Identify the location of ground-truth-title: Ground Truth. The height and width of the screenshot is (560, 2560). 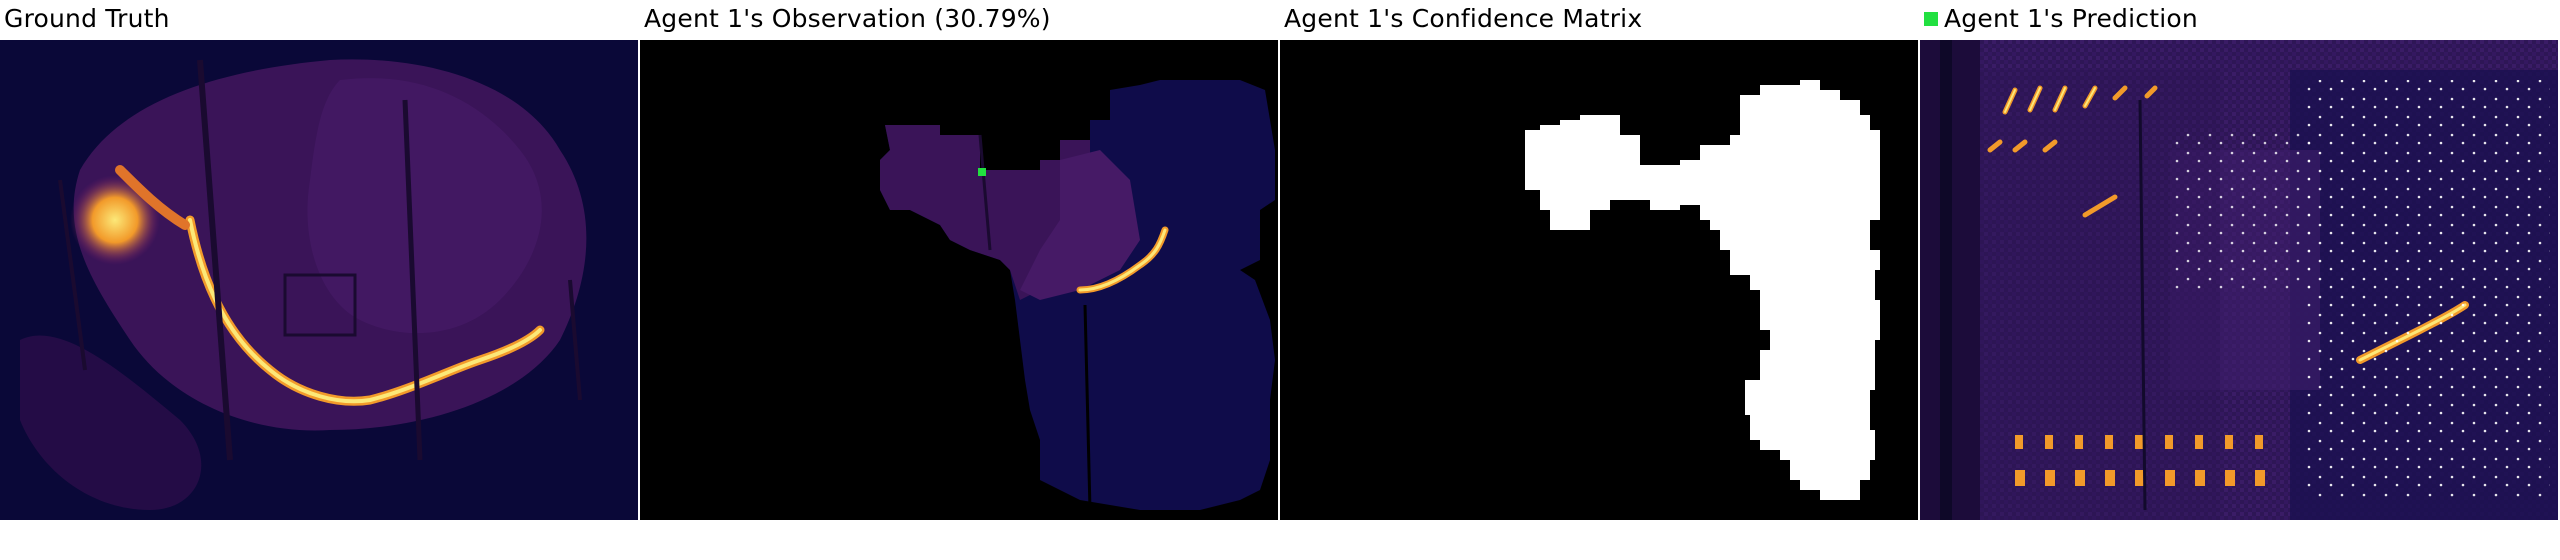
(87, 18).